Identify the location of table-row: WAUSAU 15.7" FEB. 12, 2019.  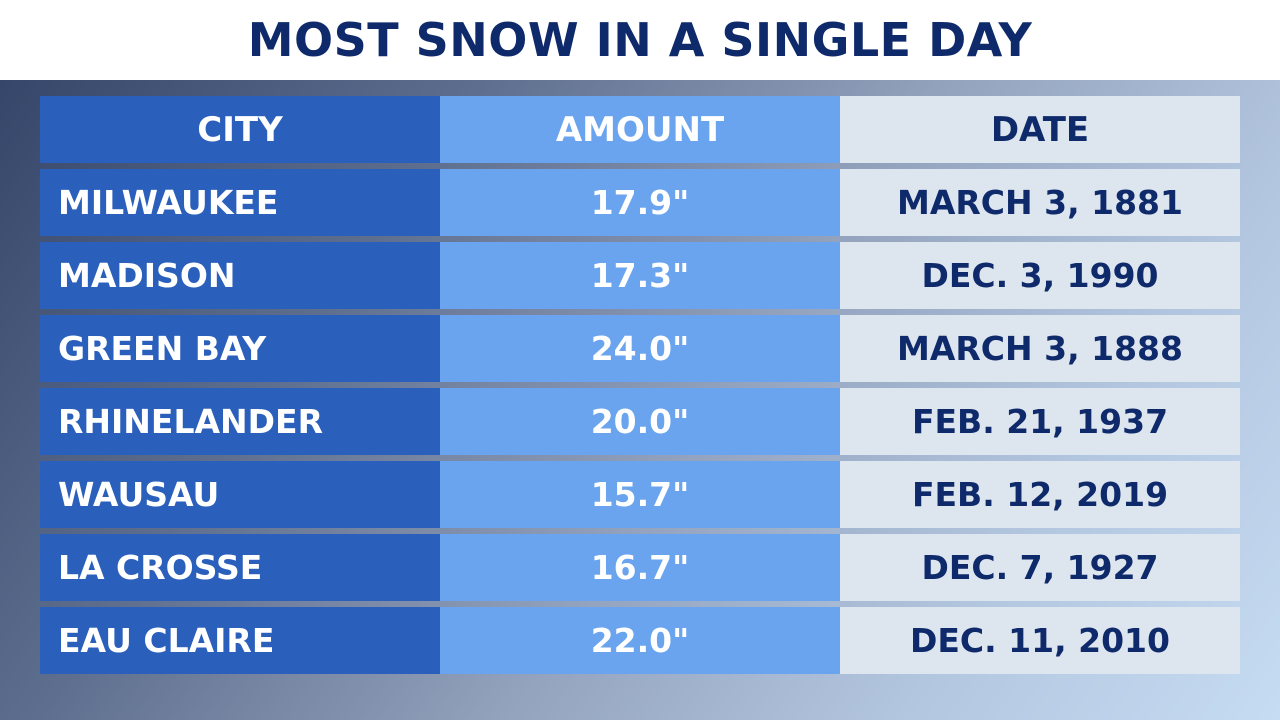
(640, 494).